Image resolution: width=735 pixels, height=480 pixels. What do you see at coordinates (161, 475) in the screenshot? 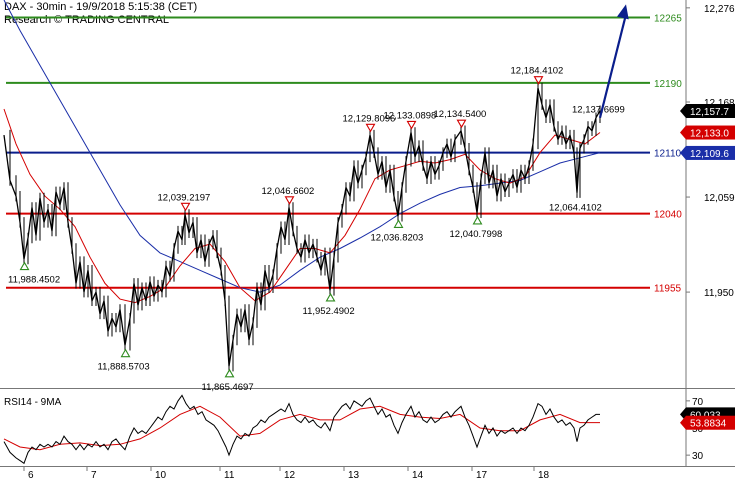
I see `time-tick-label: 10` at bounding box center [161, 475].